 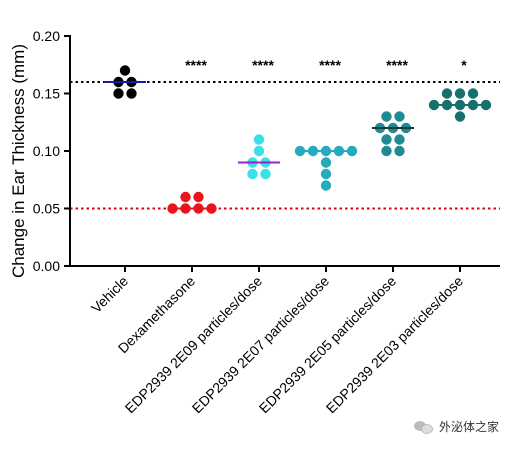 I want to click on category-label: EDP2939 2E03 particles/dose, so click(x=395, y=345).